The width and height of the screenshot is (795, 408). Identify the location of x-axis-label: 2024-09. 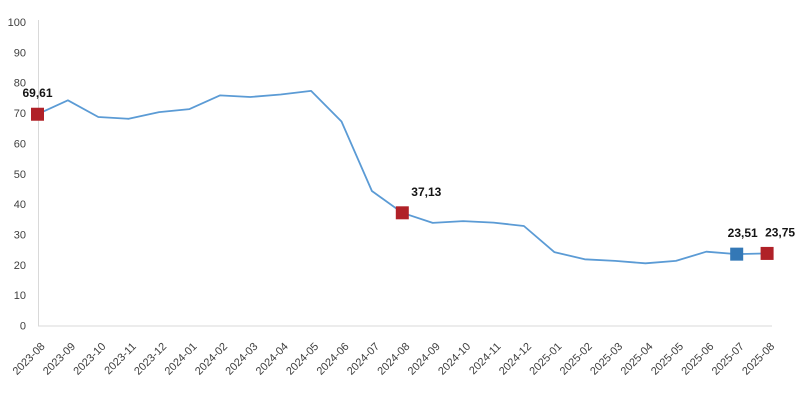
(424, 359).